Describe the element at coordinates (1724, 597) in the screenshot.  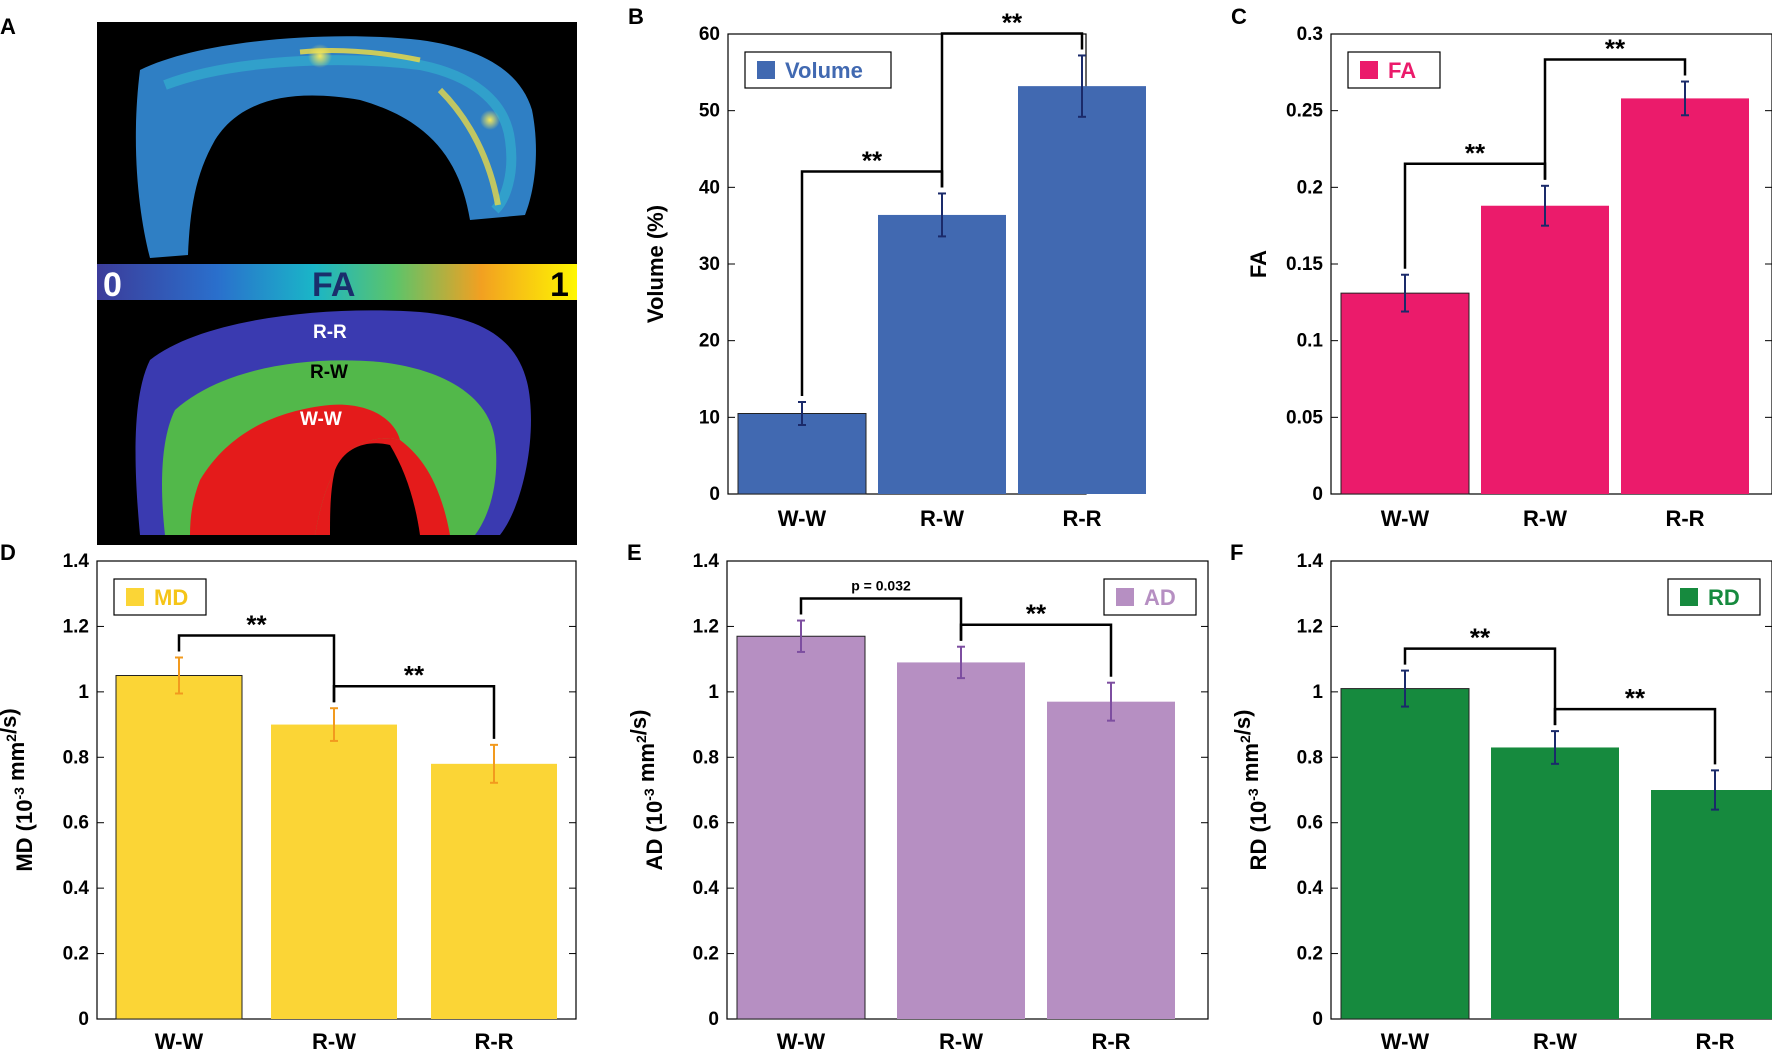
I see `legend-label: RD` at that location.